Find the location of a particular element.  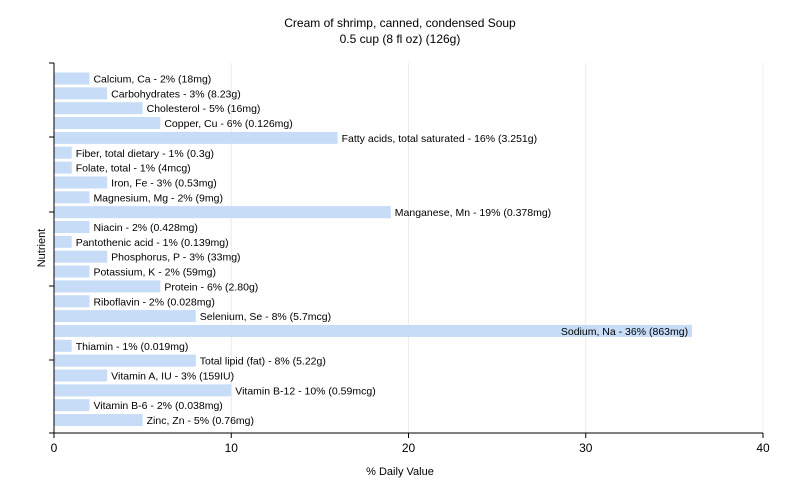

bar-label-23: Zinc, Zn - 5% (0.76mg) is located at coordinates (200, 421).